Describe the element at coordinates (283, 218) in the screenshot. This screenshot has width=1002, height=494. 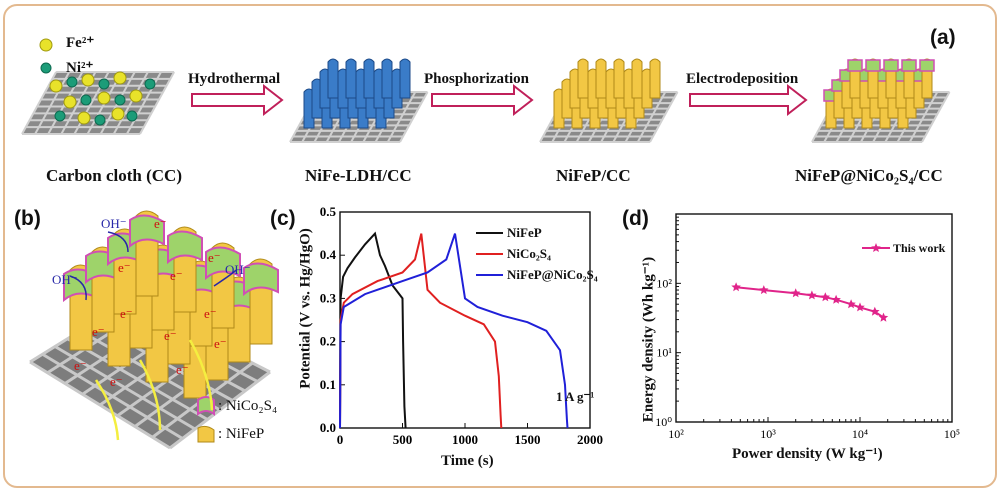
I see `panel-label-c: (c)` at that location.